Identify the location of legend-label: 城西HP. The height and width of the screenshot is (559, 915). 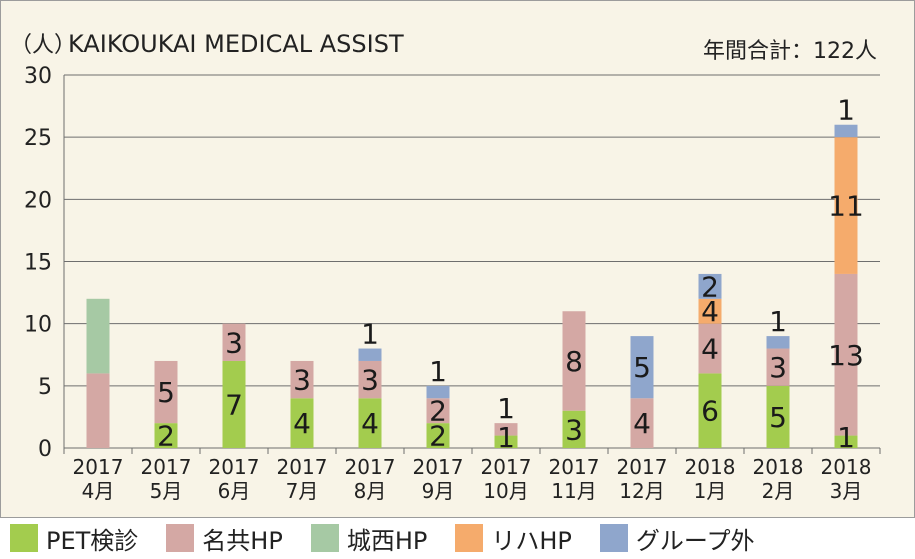
(387, 540).